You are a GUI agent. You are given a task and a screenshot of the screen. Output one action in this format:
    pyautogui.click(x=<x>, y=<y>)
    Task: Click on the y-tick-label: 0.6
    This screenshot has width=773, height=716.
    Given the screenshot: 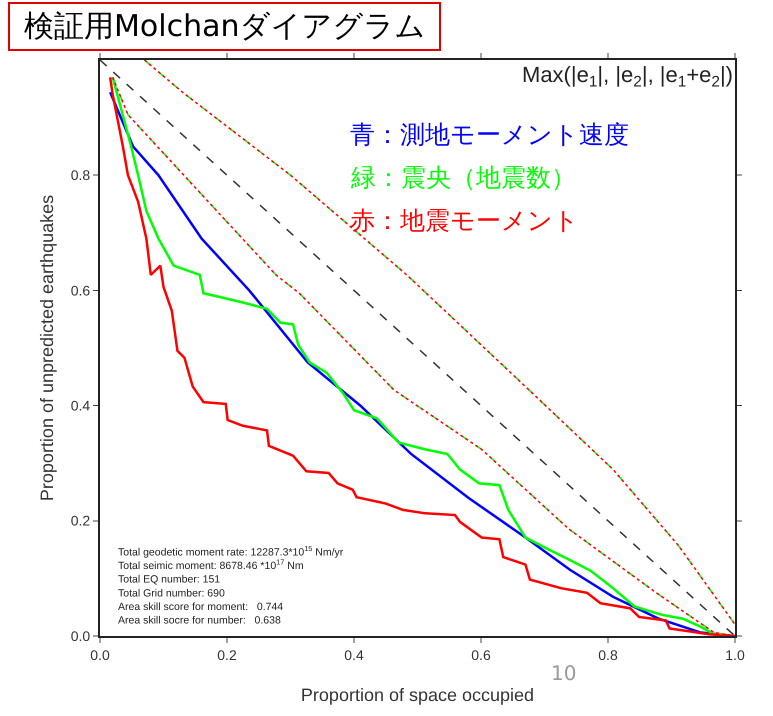 What is the action you would take?
    pyautogui.click(x=80, y=290)
    